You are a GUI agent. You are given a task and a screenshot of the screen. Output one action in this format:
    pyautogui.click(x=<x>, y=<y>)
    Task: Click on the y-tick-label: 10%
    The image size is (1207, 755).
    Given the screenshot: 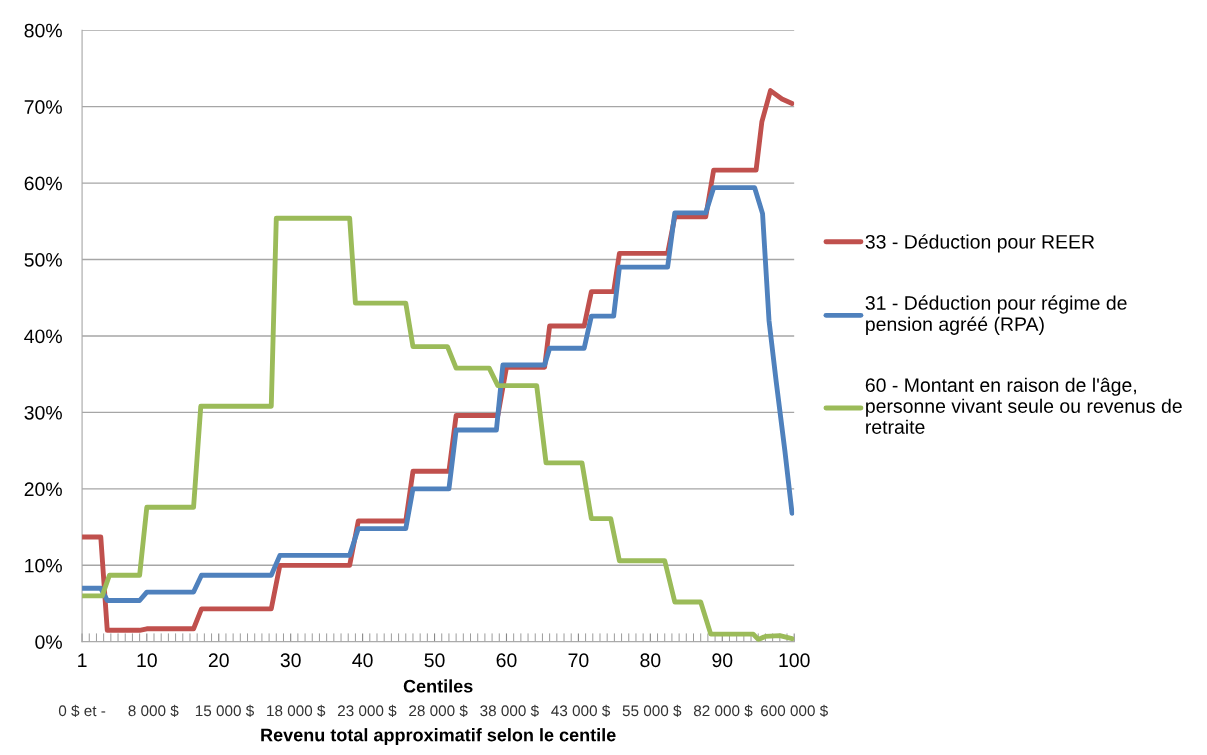 What is the action you would take?
    pyautogui.click(x=43, y=565)
    